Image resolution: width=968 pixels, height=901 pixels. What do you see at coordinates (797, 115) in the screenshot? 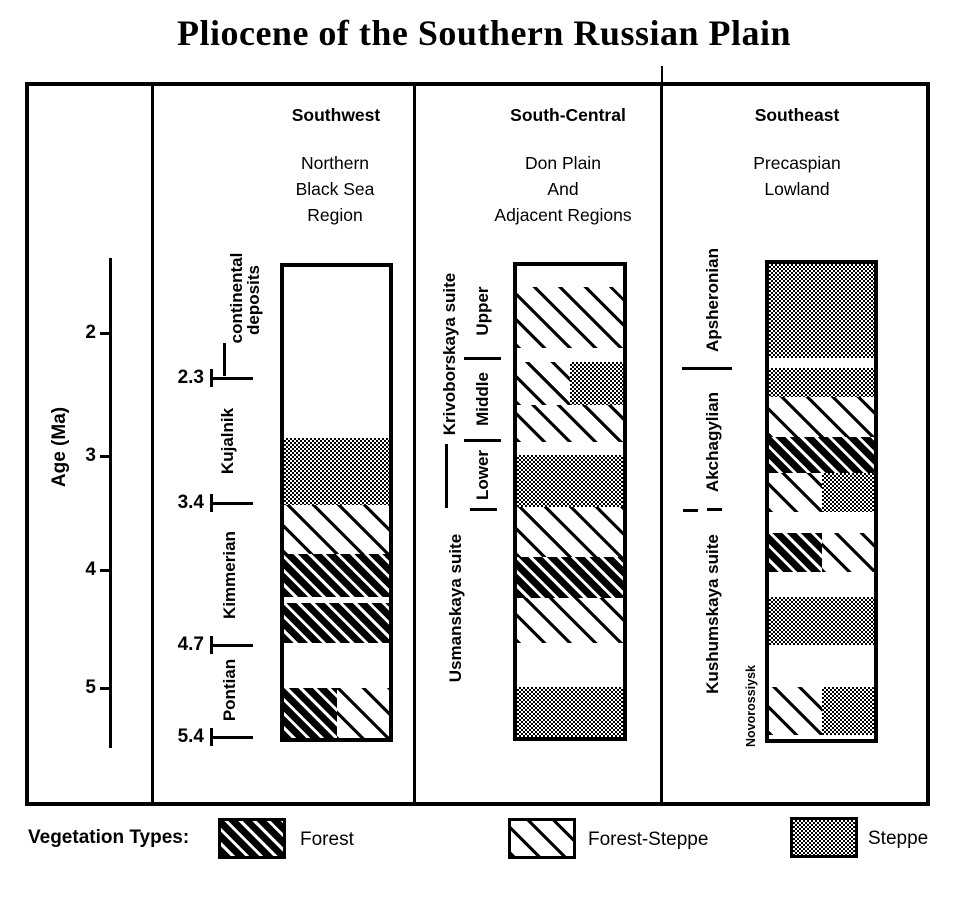
I see `header-southeast: Southeast` at bounding box center [797, 115].